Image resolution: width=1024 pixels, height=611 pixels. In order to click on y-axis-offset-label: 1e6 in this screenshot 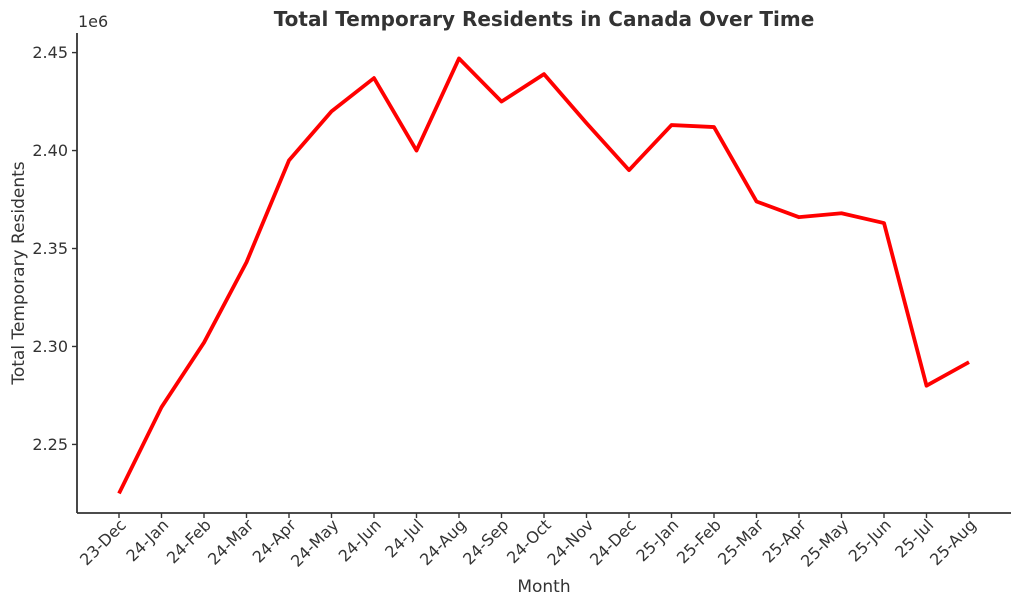, I will do `click(93, 21)`.